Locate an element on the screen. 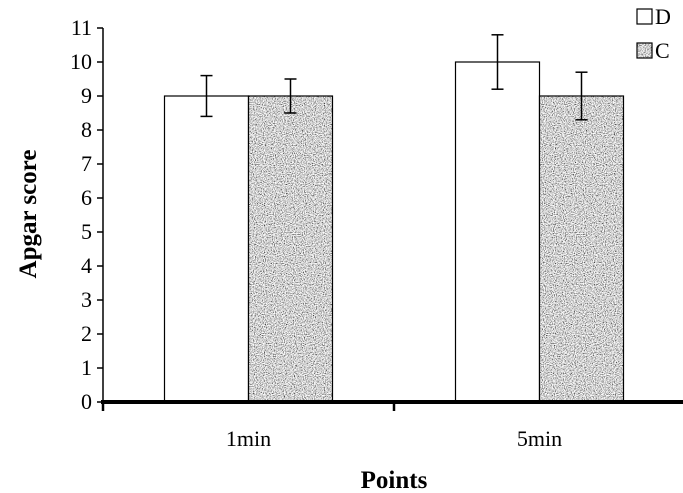 The width and height of the screenshot is (683, 493). legend: DC is located at coordinates (653, 33).